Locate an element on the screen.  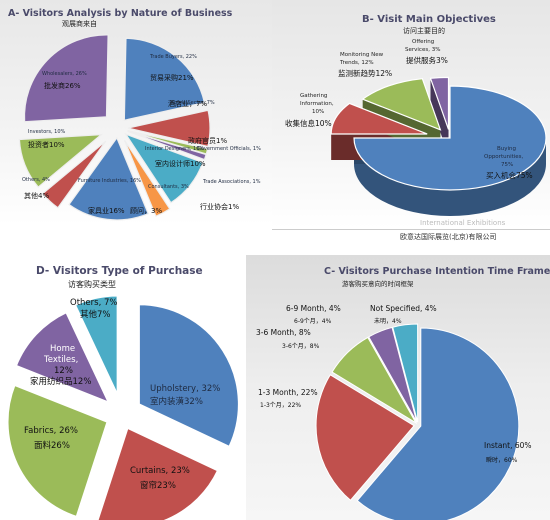
chart-b-label: Monitoring New is located at coordinates (362, 55).